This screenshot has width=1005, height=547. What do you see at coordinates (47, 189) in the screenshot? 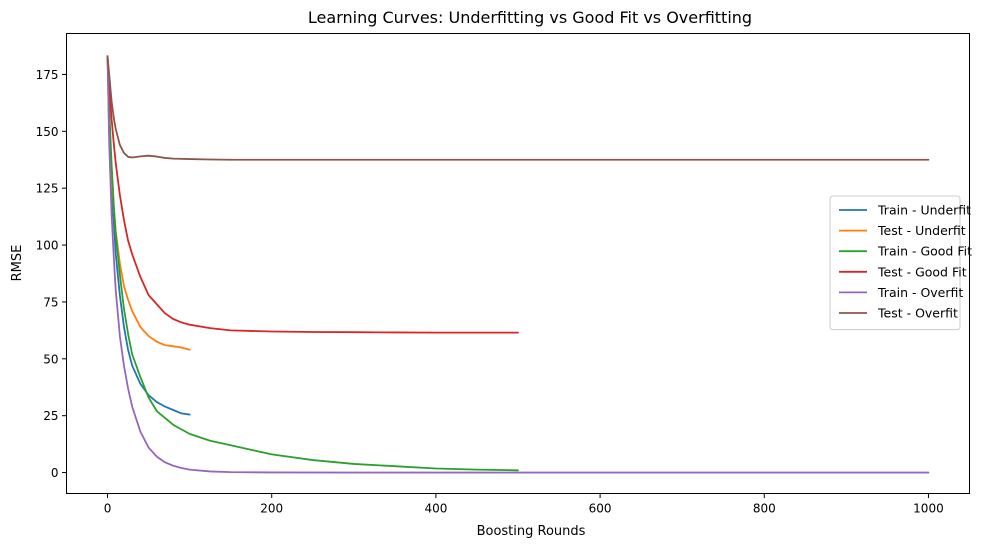
I see `y-tick-label: 125` at bounding box center [47, 189].